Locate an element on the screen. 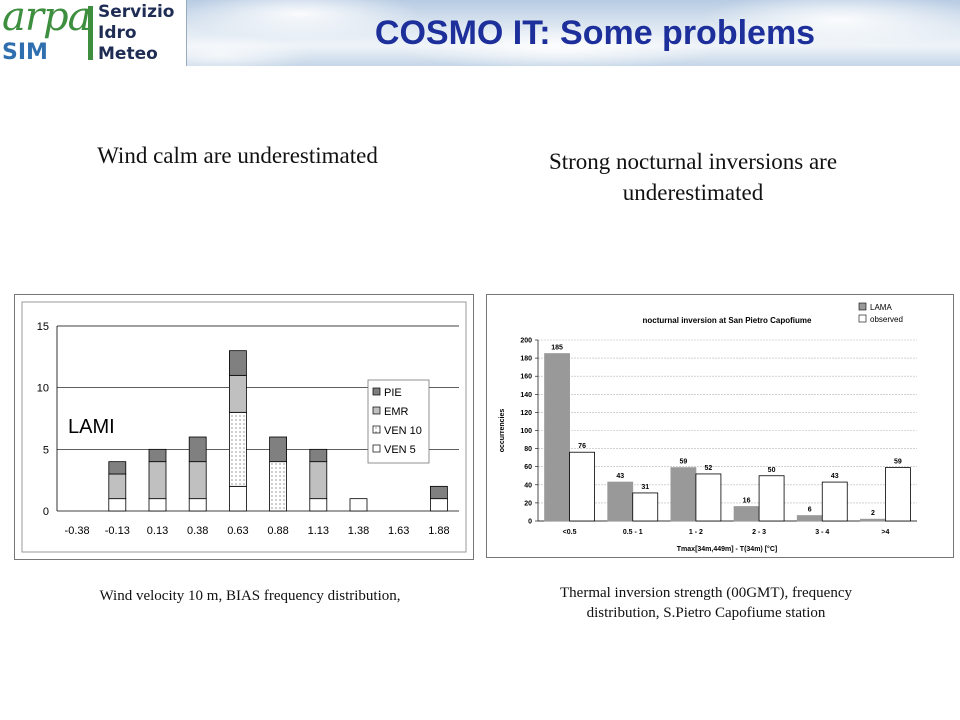 The image size is (960, 720). chart1-xtick-label: 0.13 is located at coordinates (157, 531).